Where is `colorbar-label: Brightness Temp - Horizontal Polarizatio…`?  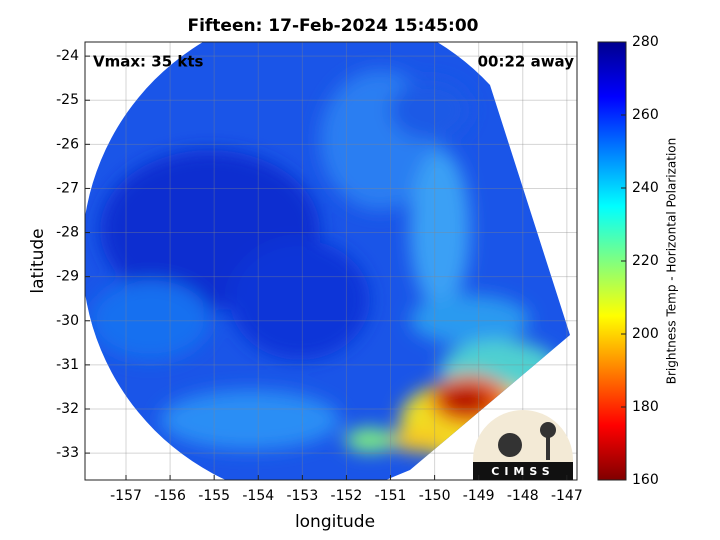
colorbar-label: Brightness Temp - Horizontal Polarizatio… is located at coordinates (672, 261).